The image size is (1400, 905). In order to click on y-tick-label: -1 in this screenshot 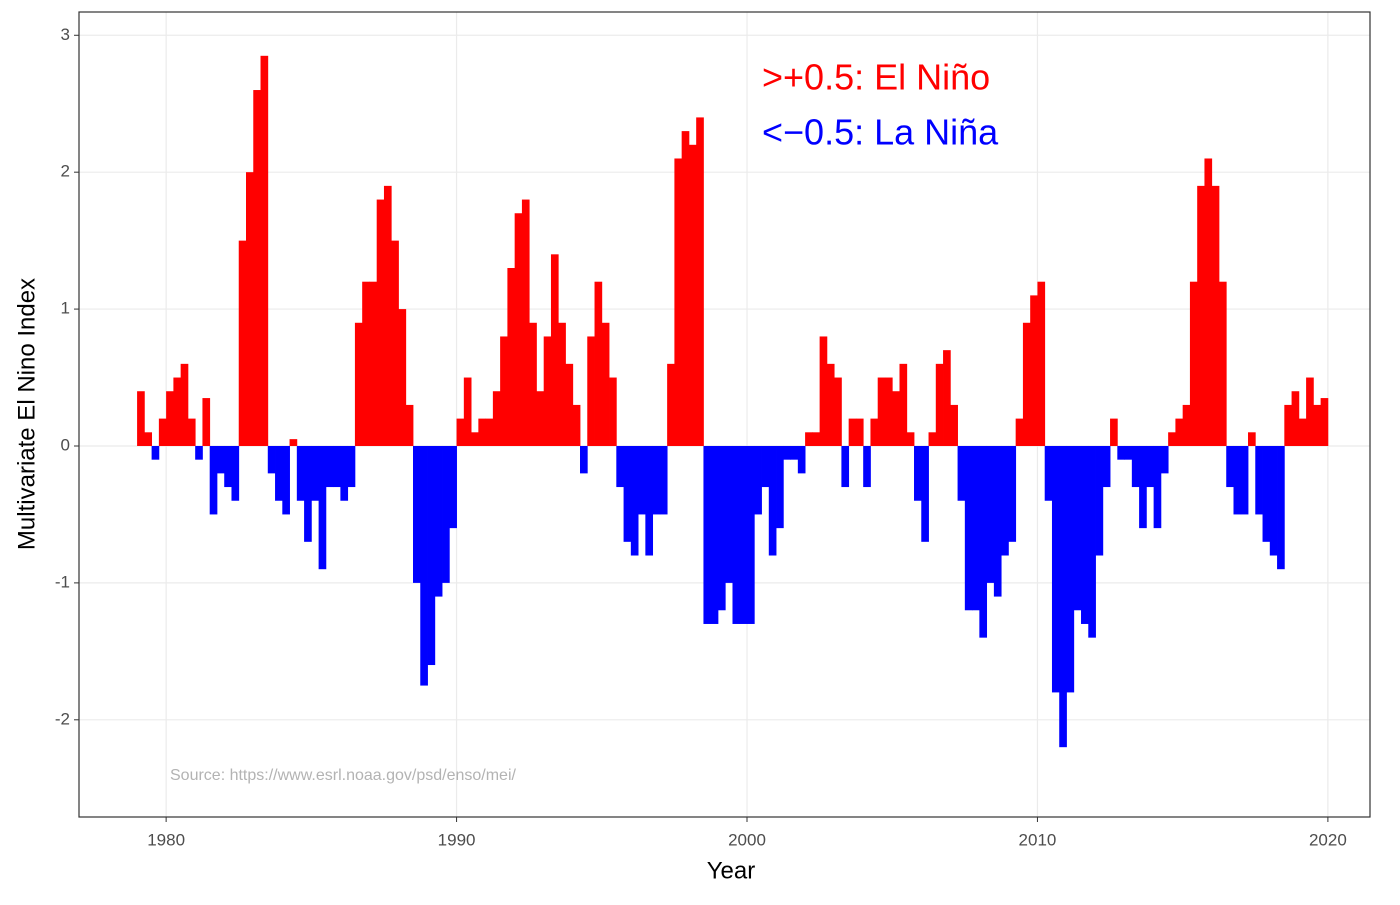, I will do `click(62, 581)`.